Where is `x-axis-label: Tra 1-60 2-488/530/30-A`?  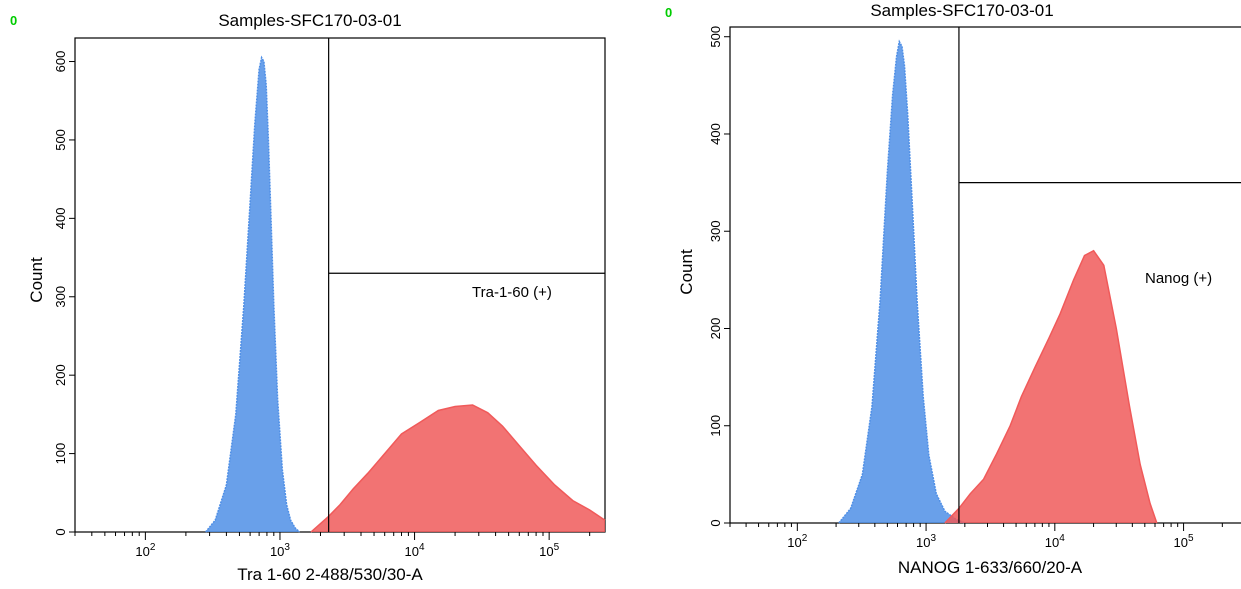
x-axis-label: Tra 1-60 2-488/530/30-A is located at coordinates (330, 574).